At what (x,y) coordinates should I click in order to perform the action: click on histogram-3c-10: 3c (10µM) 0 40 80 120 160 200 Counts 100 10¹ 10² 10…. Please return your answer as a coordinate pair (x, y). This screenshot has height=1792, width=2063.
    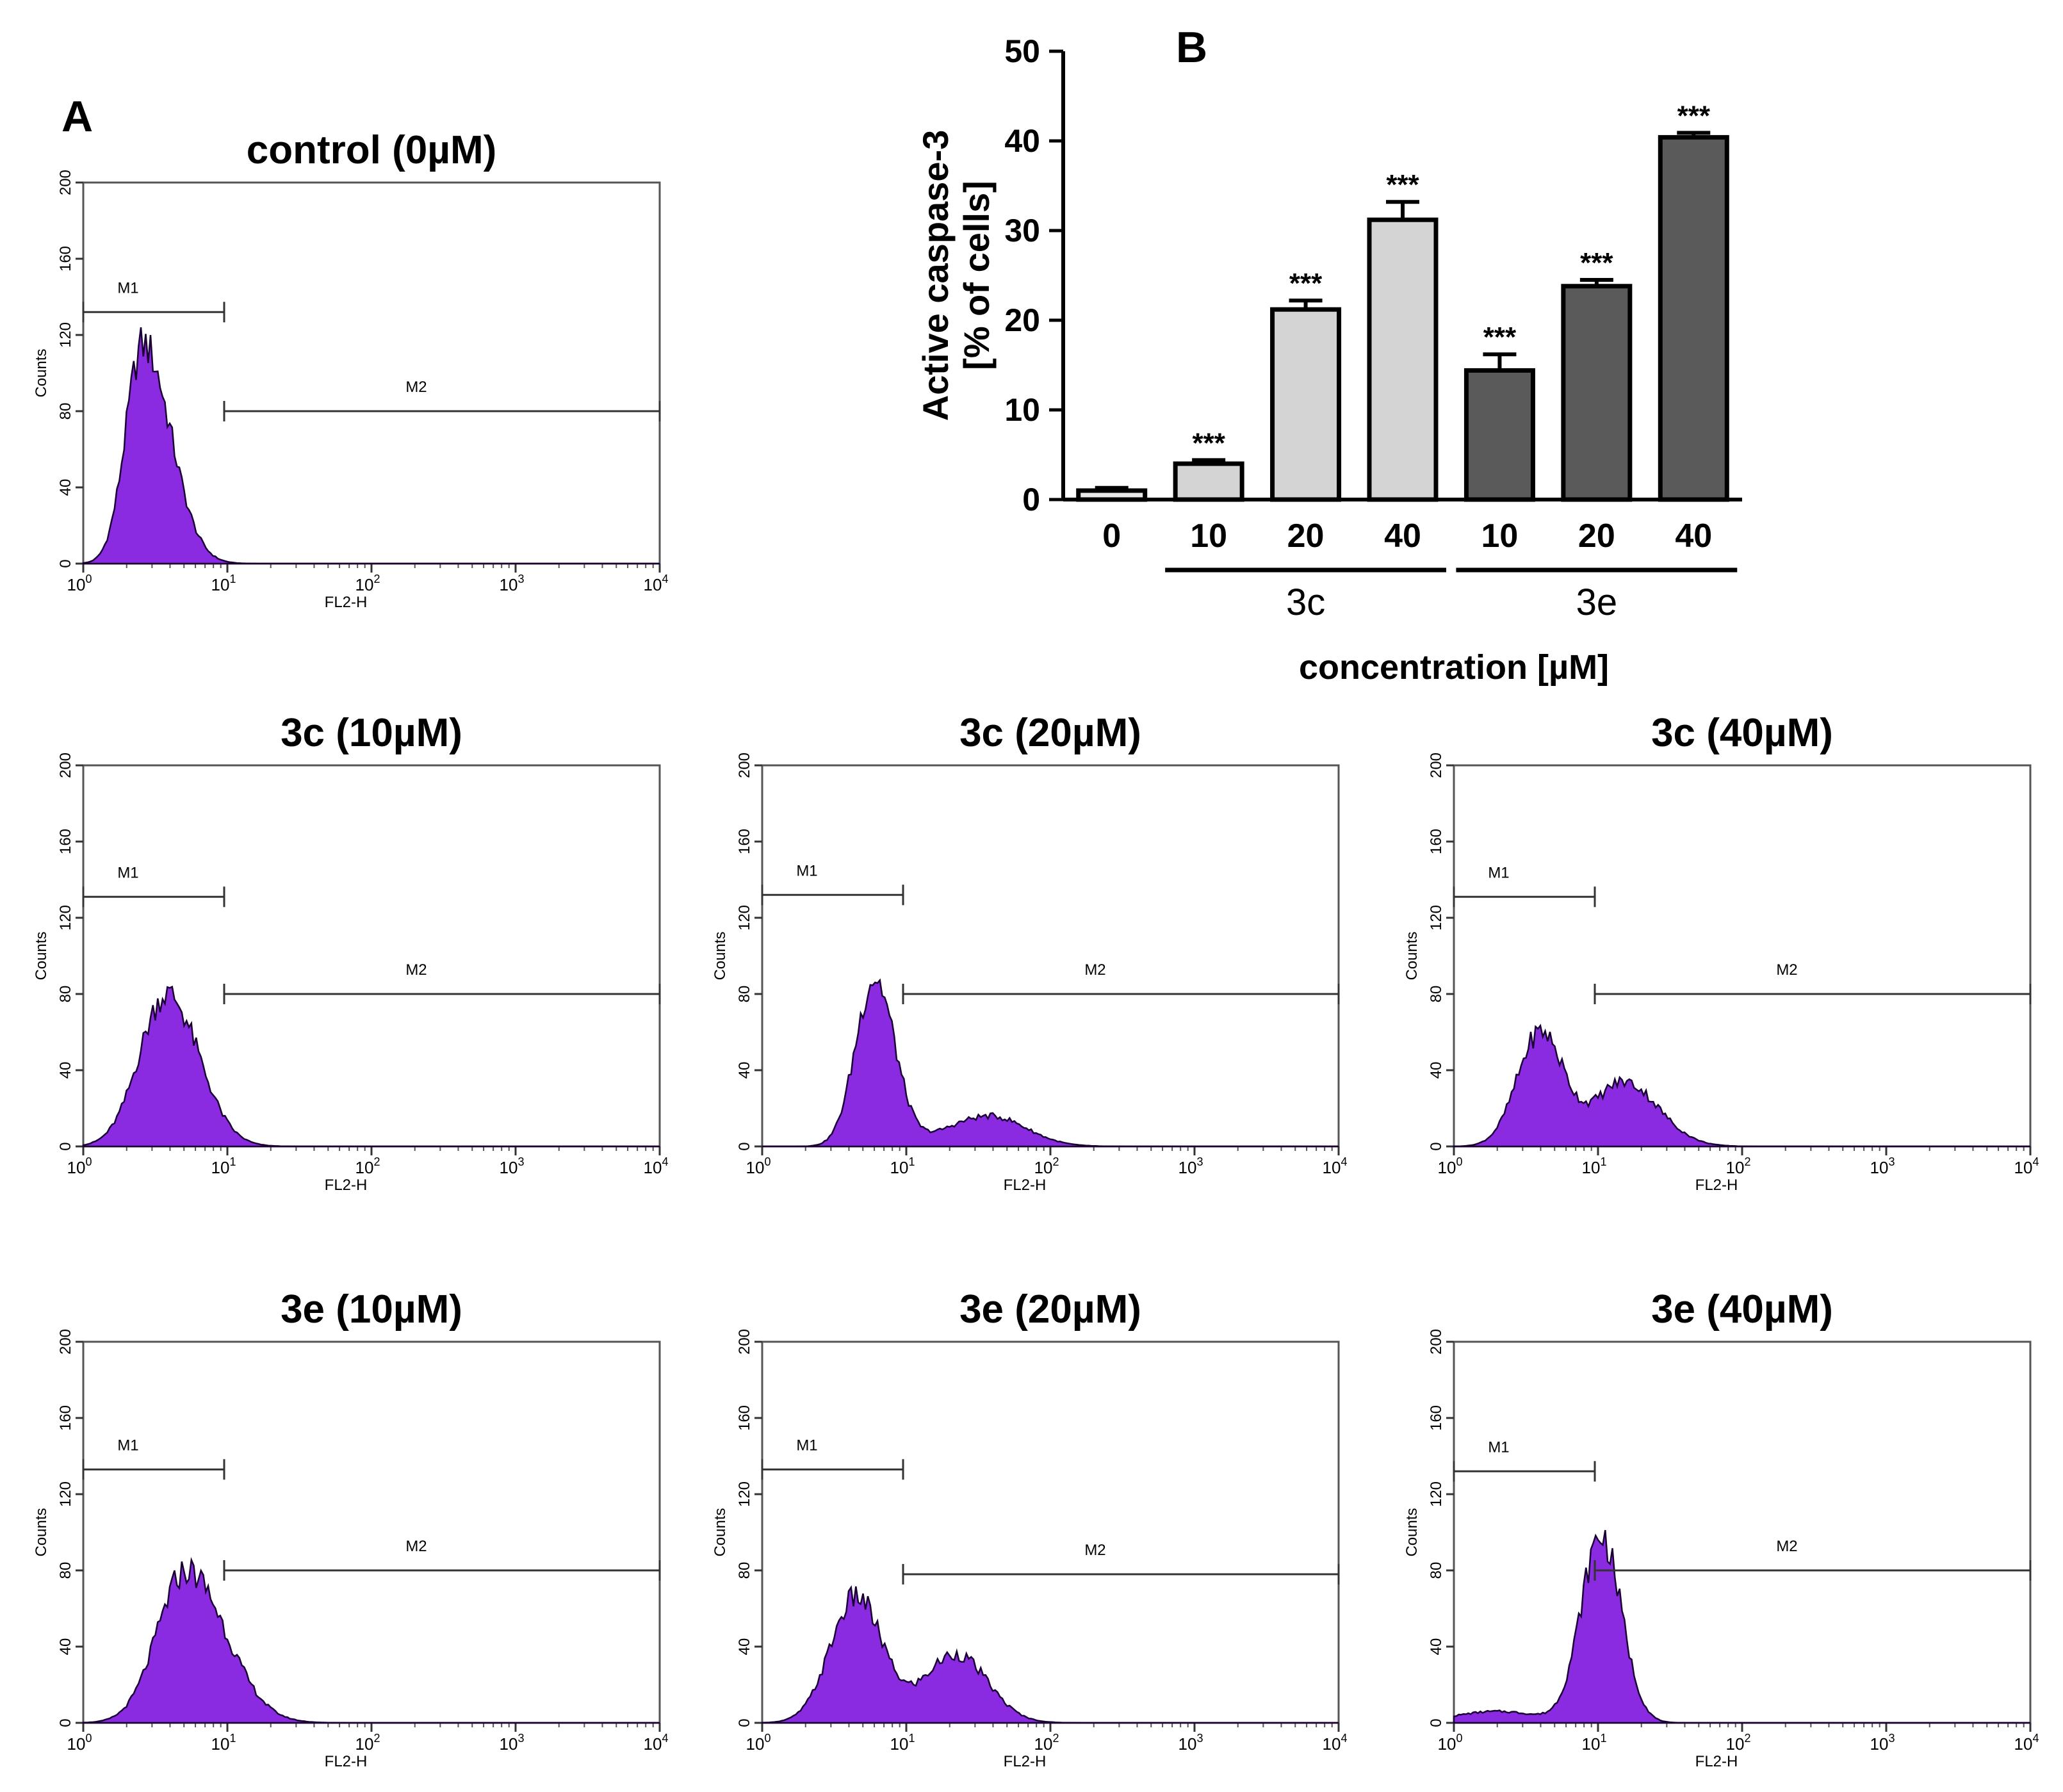
    Looking at the image, I should click on (350, 953).